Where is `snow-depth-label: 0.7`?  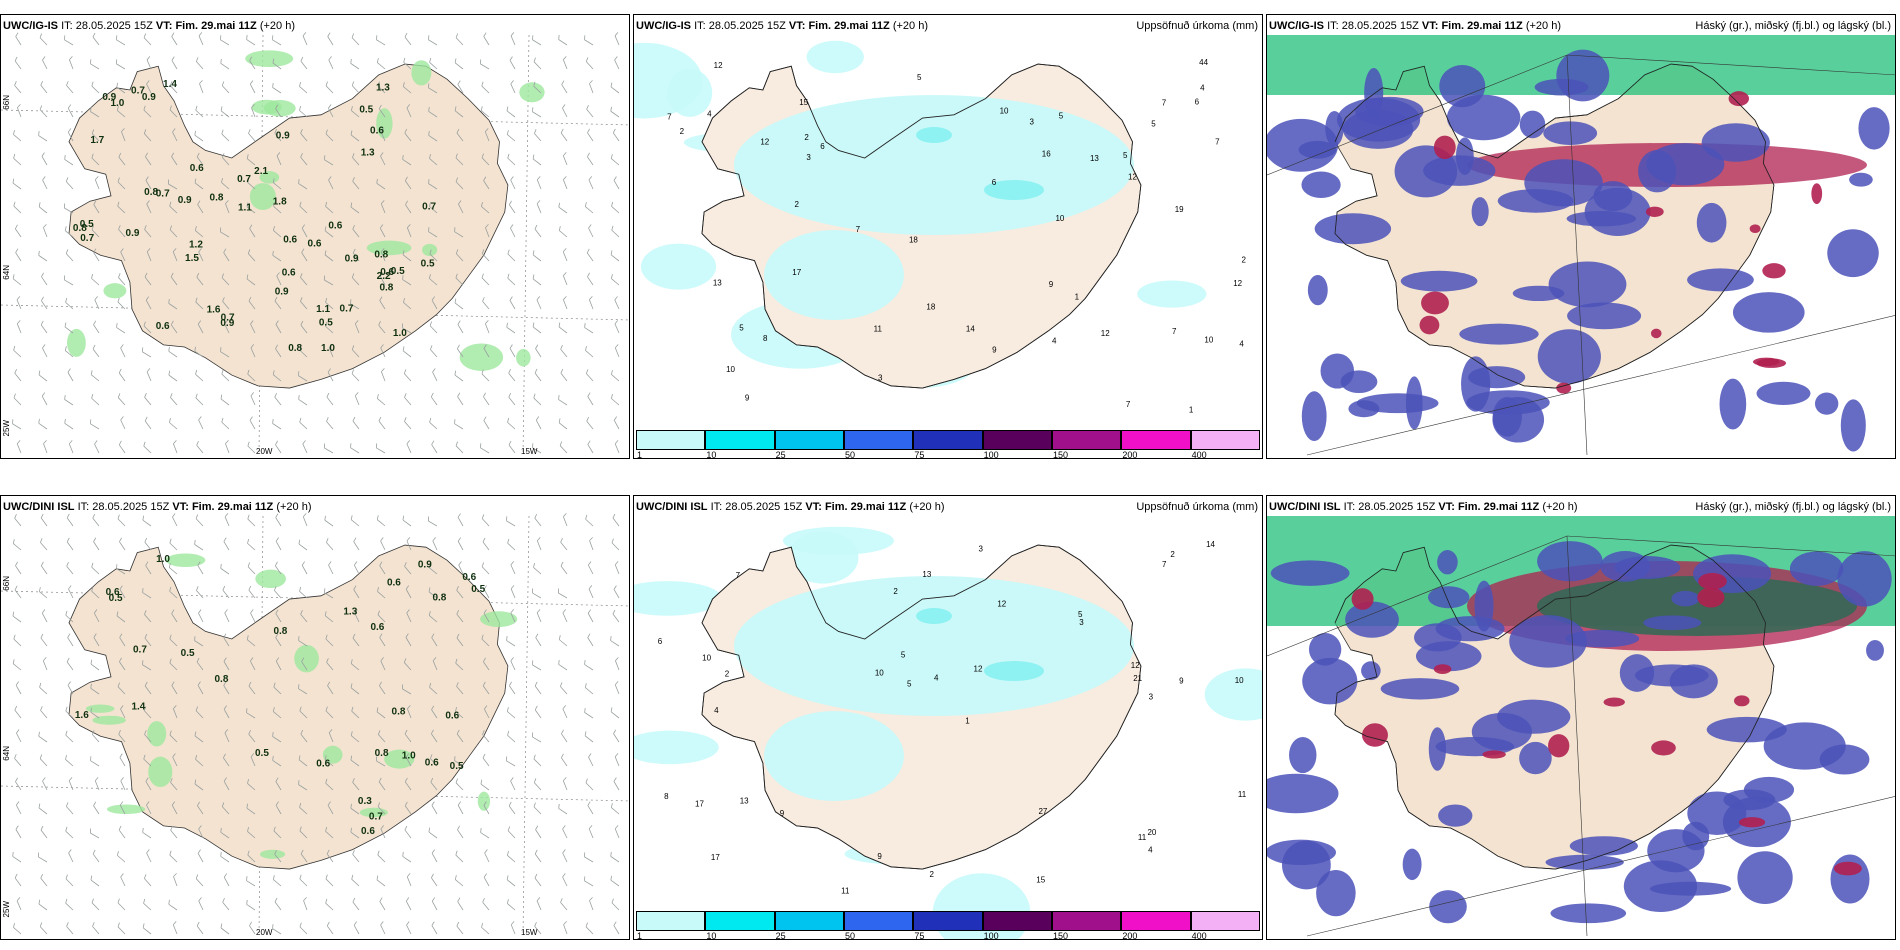 snow-depth-label: 0.7 is located at coordinates (140, 650).